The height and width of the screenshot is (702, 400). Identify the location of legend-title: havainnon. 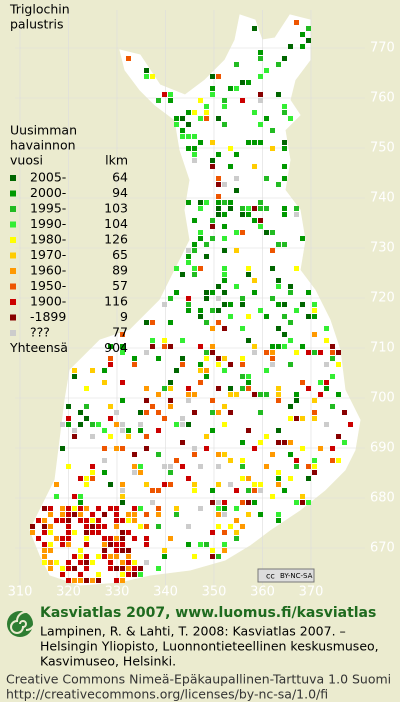
(43, 145).